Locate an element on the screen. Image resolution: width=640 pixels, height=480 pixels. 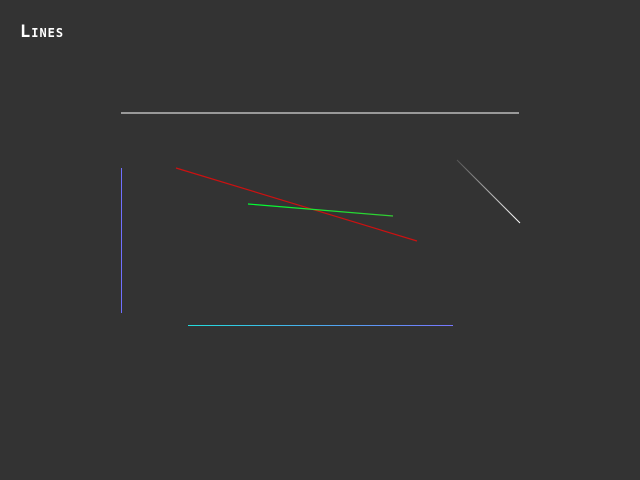
green-line is located at coordinates (320, 210).